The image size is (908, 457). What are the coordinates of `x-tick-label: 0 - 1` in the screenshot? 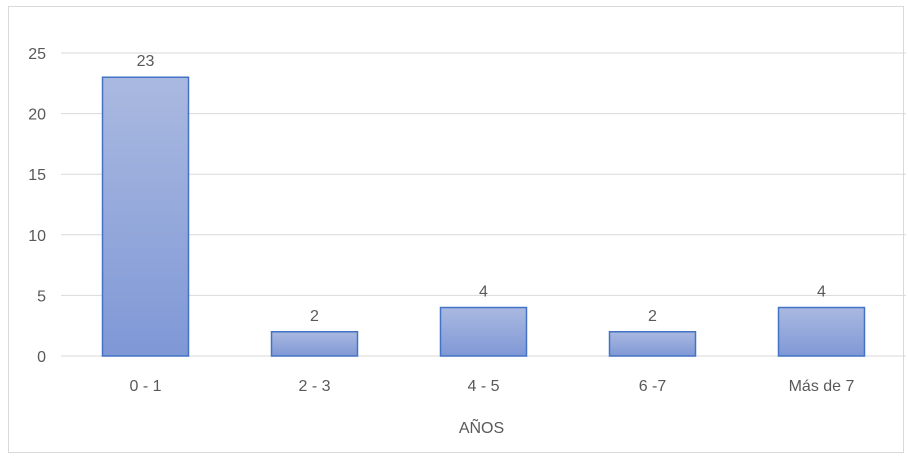 It's located at (145, 386).